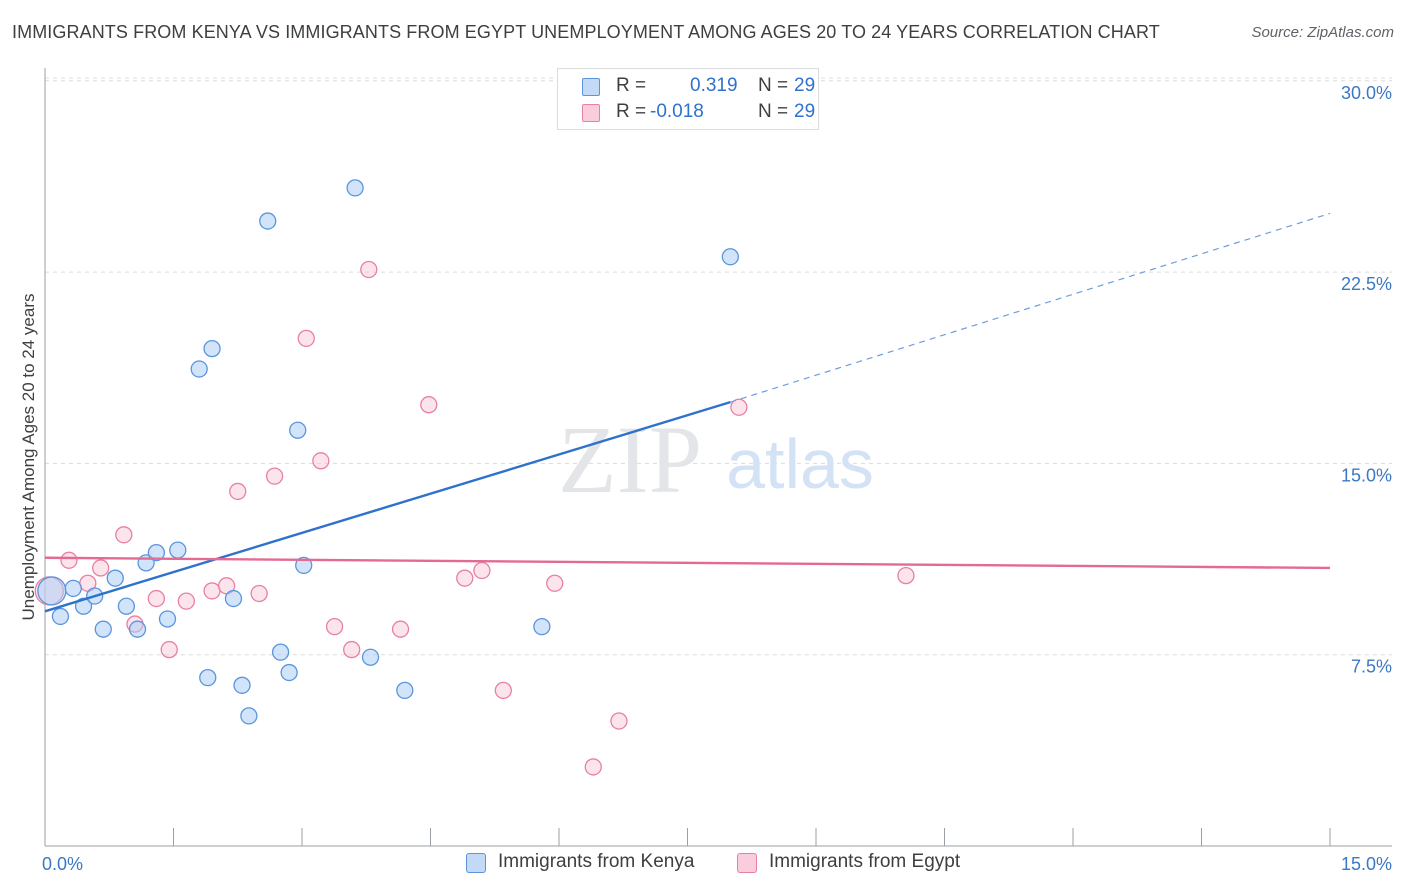  Describe the element at coordinates (1322, 32) in the screenshot. I see `source-attribution: Source: ZipAtlas.com` at that location.